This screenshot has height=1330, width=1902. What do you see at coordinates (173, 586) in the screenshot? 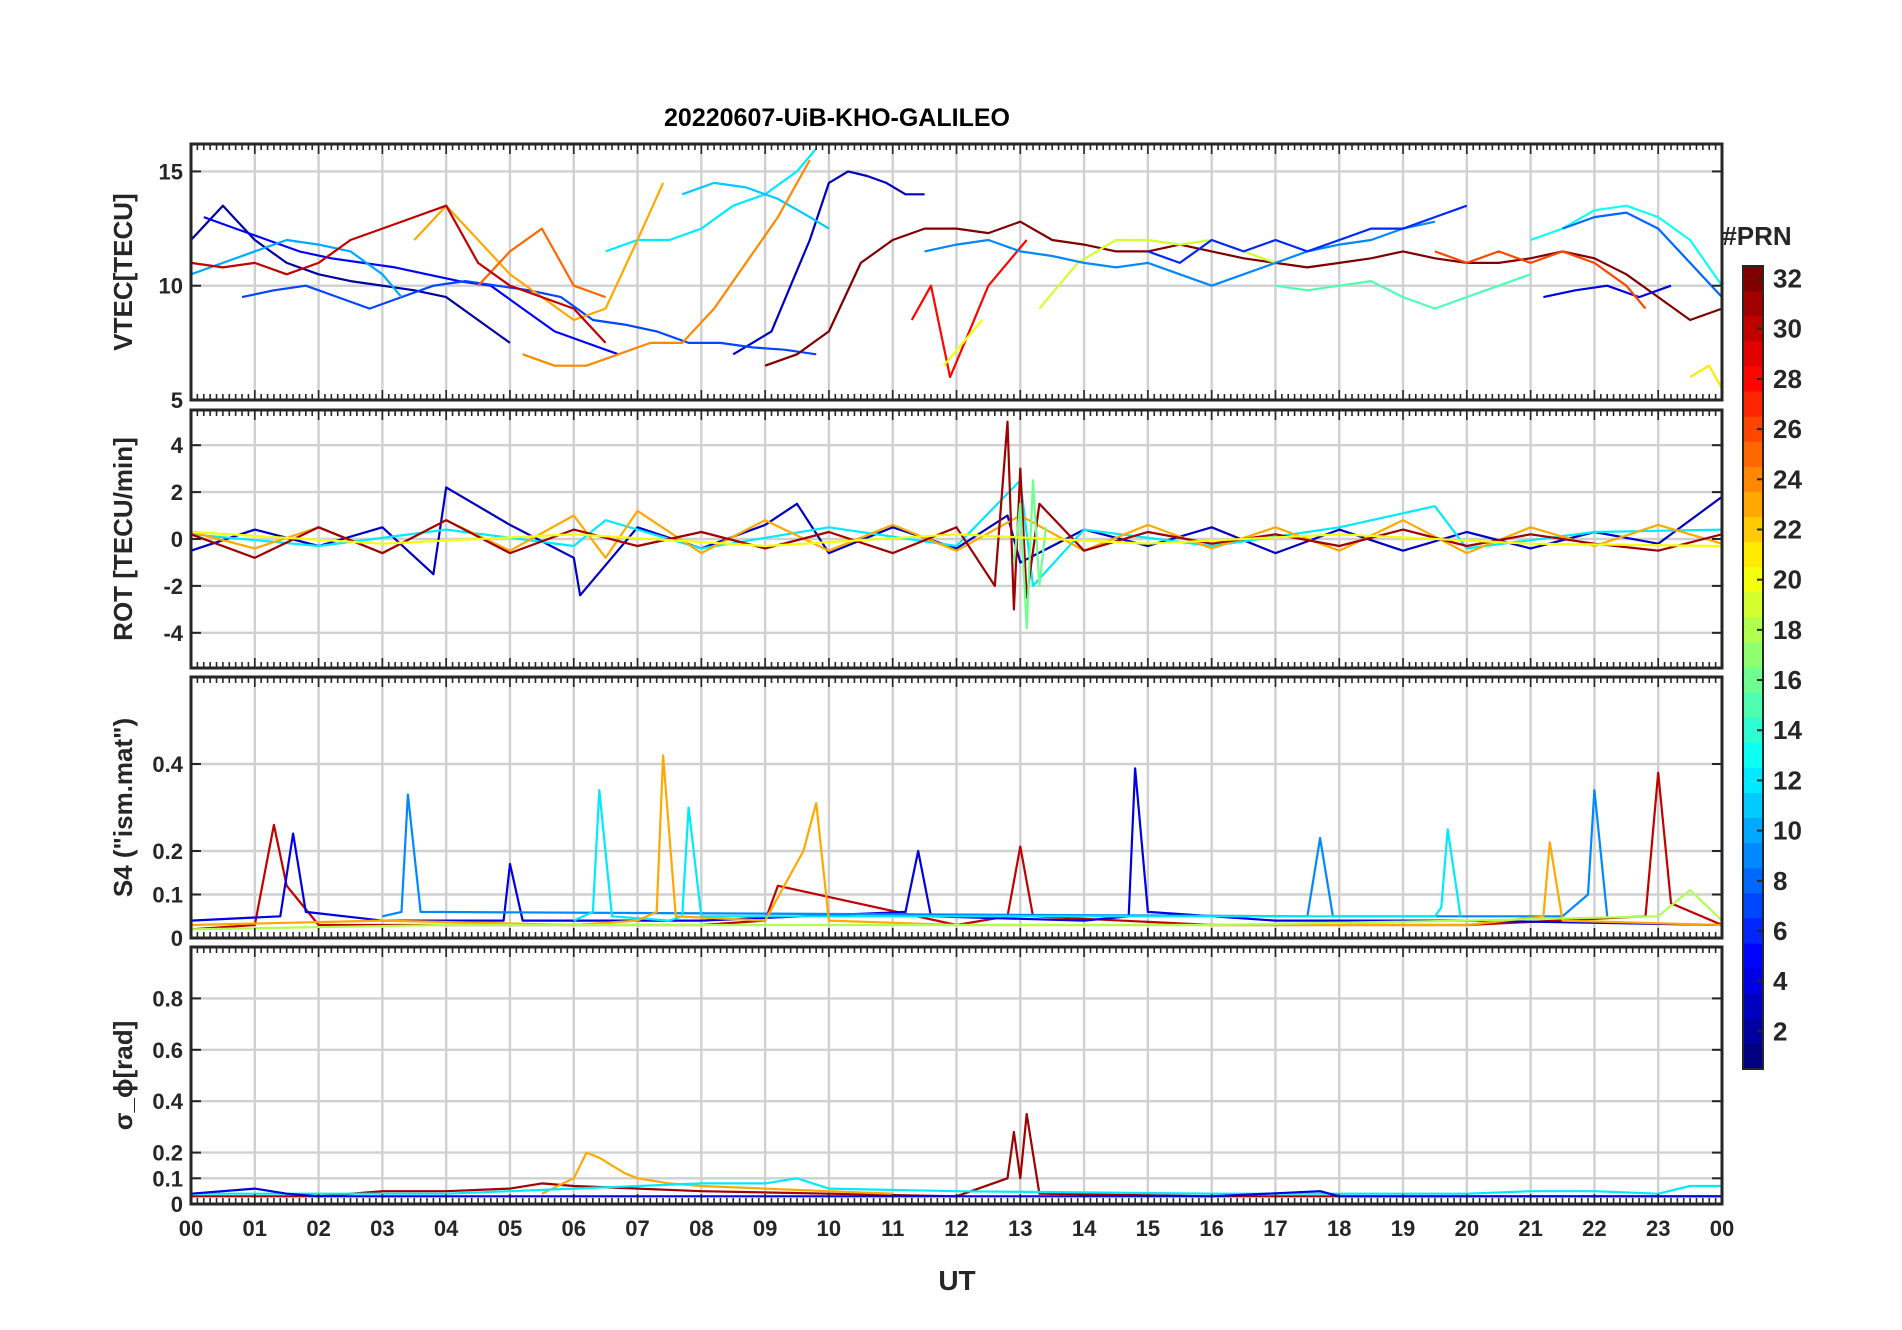
I see `y-tick-label: -2` at bounding box center [173, 586].